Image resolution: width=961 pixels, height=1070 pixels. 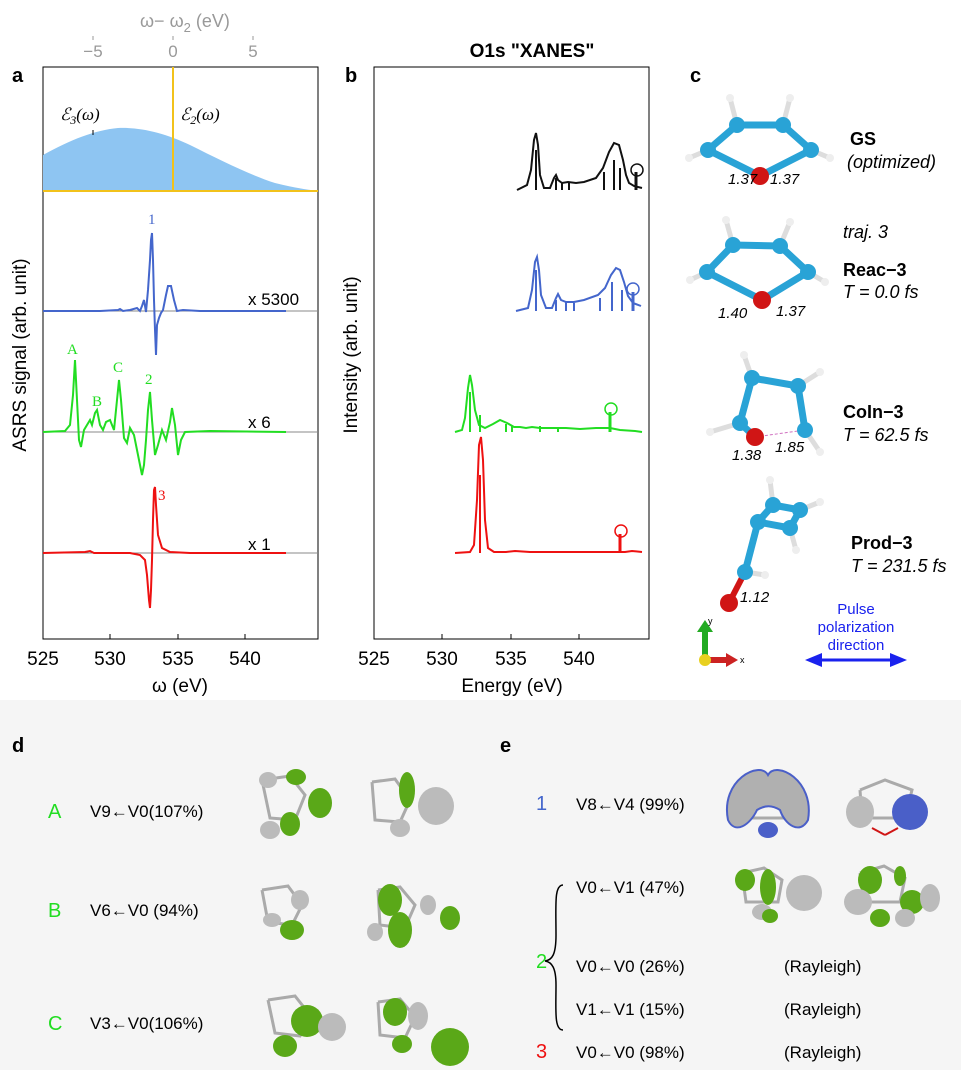 I want to click on multiplier-green: x 6, so click(x=259, y=422).